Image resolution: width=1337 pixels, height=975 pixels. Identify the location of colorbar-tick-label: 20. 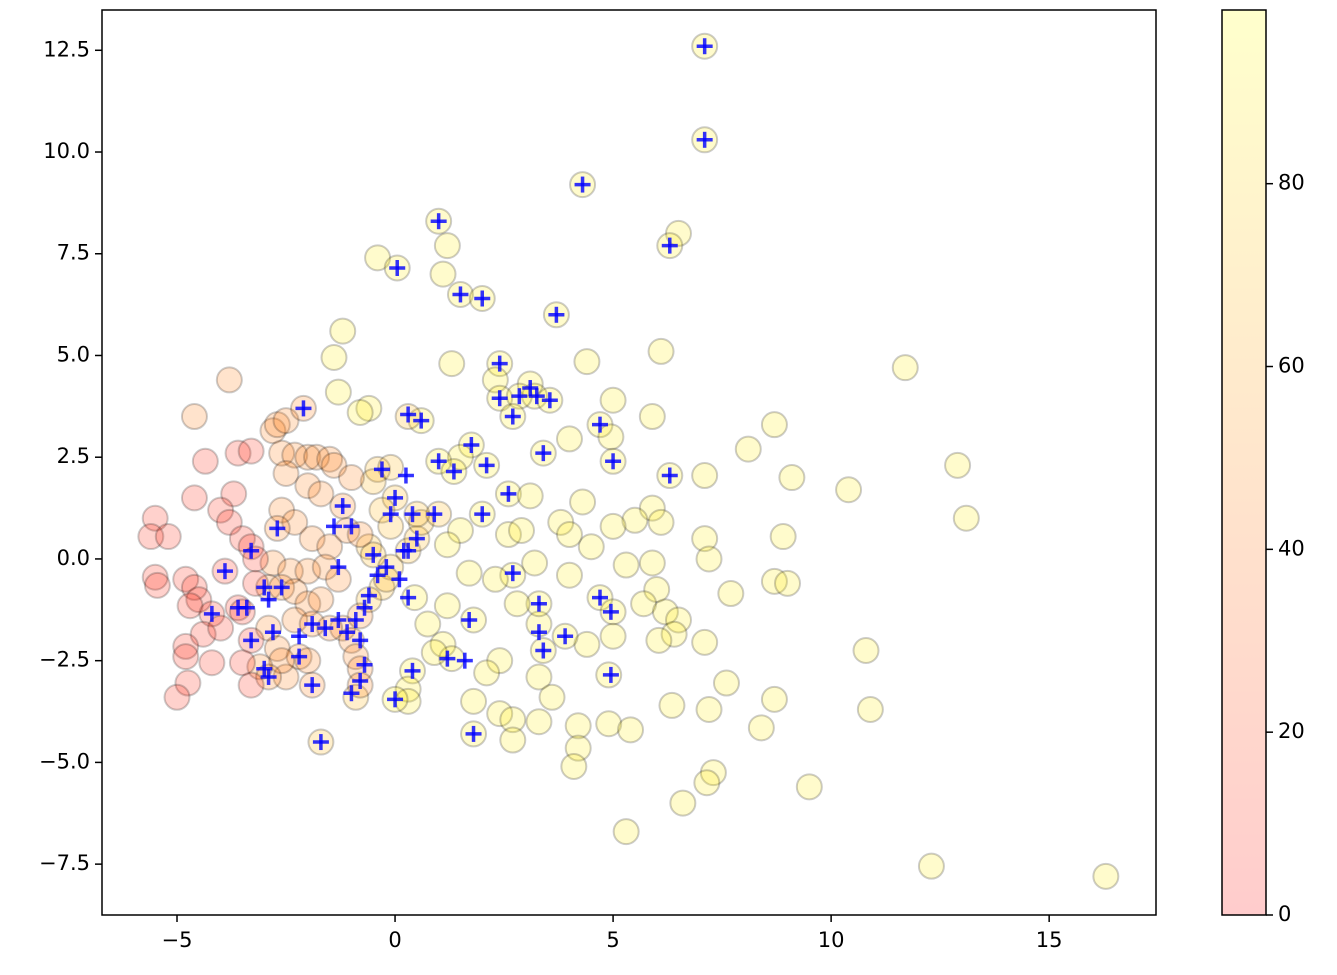
(1291, 731).